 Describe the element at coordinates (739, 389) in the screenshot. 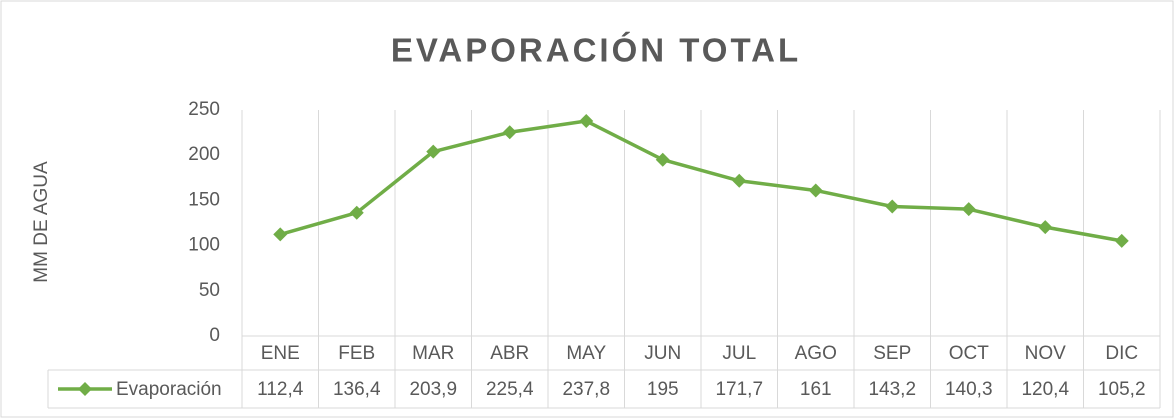

I see `table-value: 171,7` at that location.